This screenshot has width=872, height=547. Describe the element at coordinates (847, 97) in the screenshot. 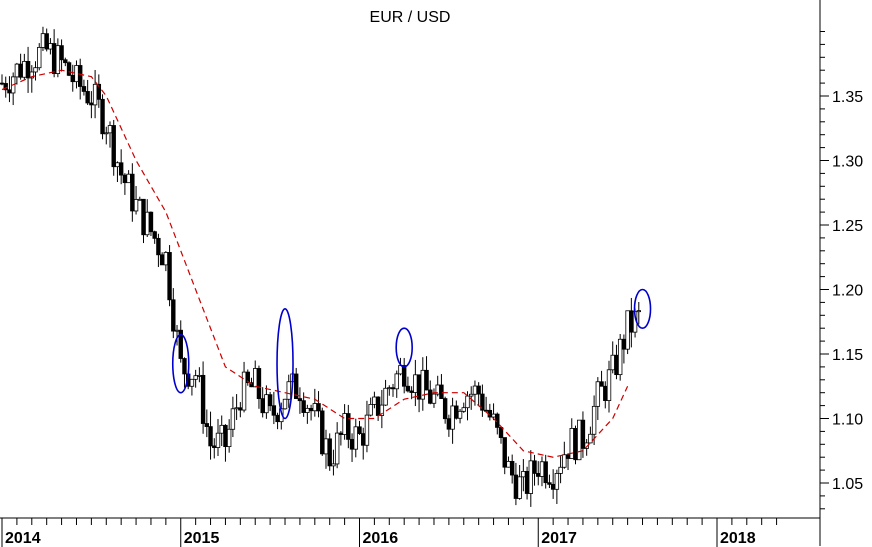

I see `y-tick-label: 1.35` at that location.